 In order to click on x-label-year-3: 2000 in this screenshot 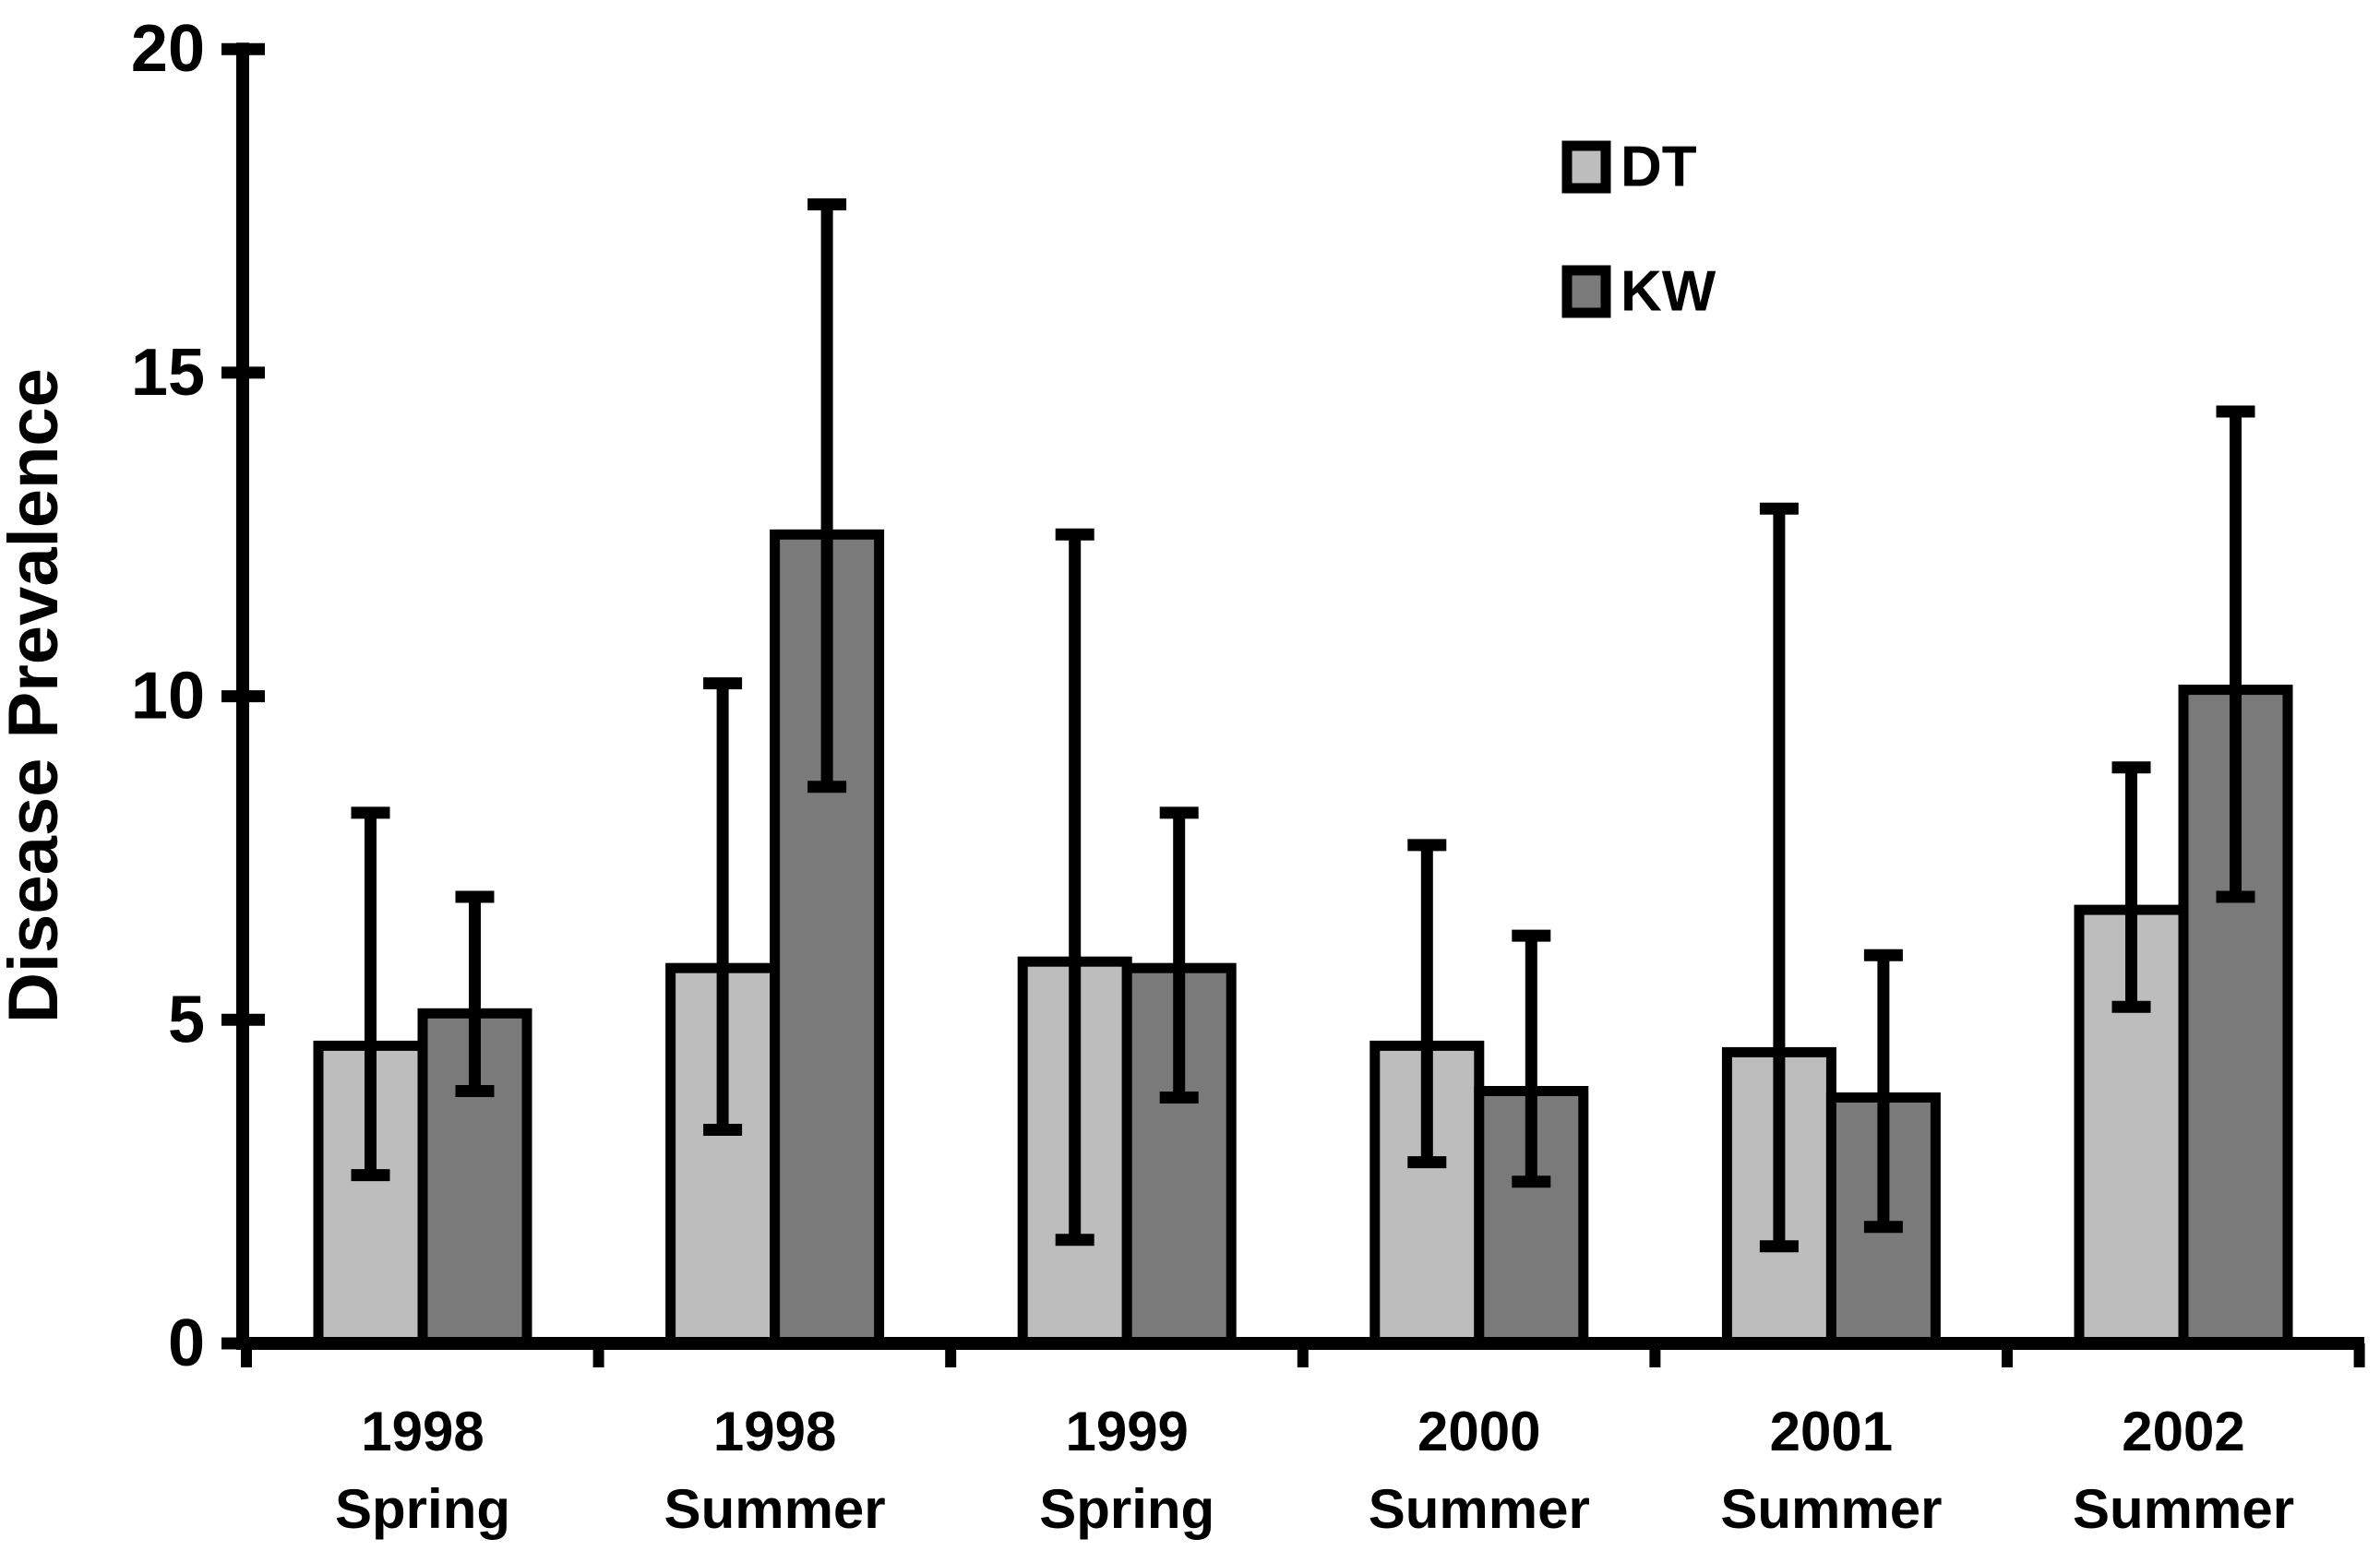, I will do `click(1478, 1431)`.